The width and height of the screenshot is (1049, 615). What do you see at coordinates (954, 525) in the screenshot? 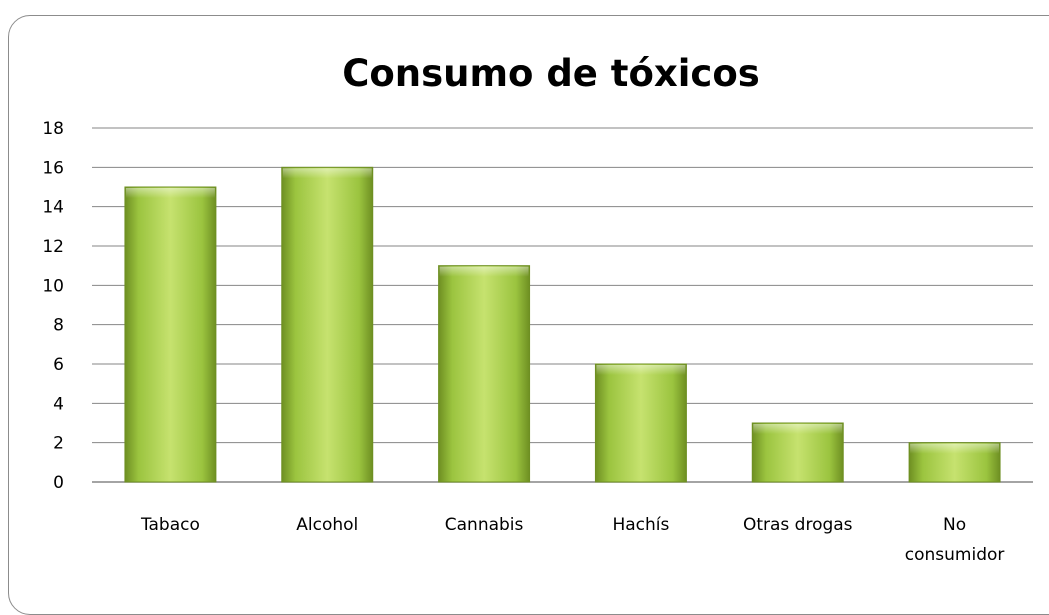
I see `x-tick-label-line: No` at bounding box center [954, 525].